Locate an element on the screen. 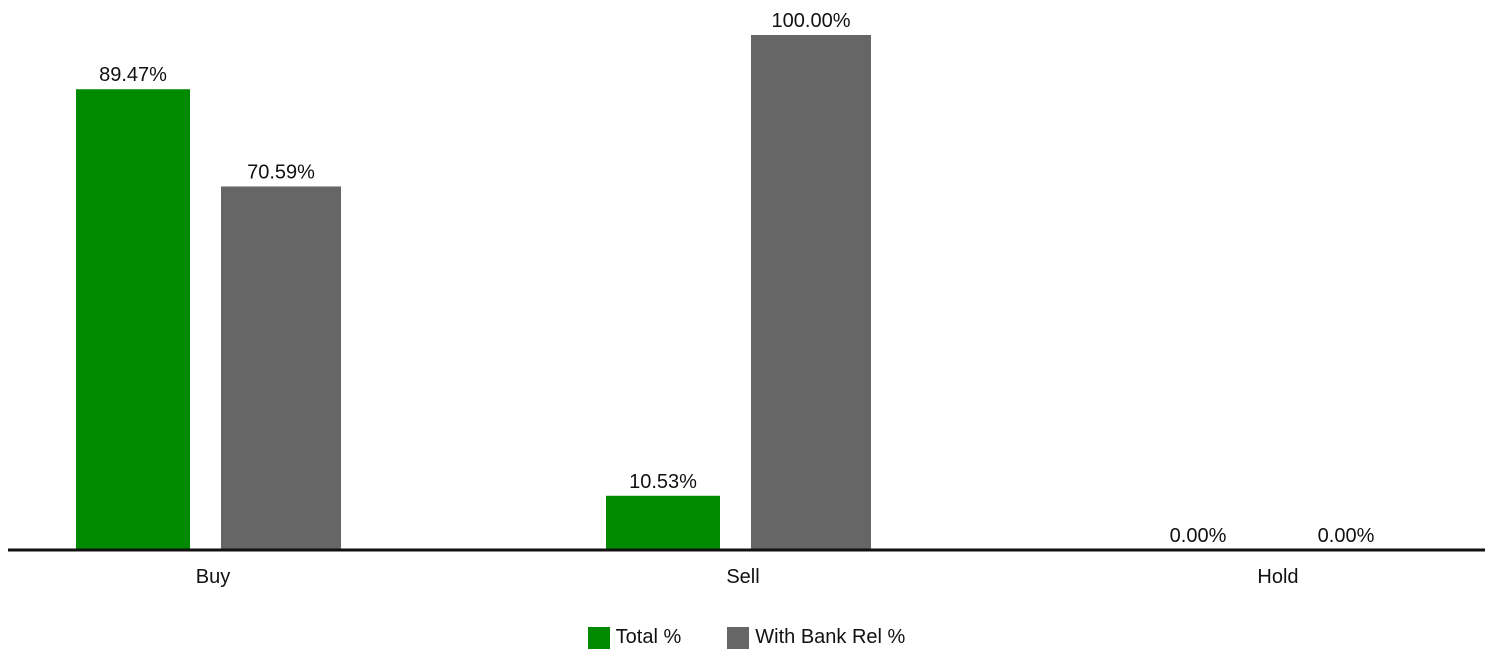 The width and height of the screenshot is (1493, 651). x-axis-tick-labels: Buy Sell Hold is located at coordinates (747, 577).